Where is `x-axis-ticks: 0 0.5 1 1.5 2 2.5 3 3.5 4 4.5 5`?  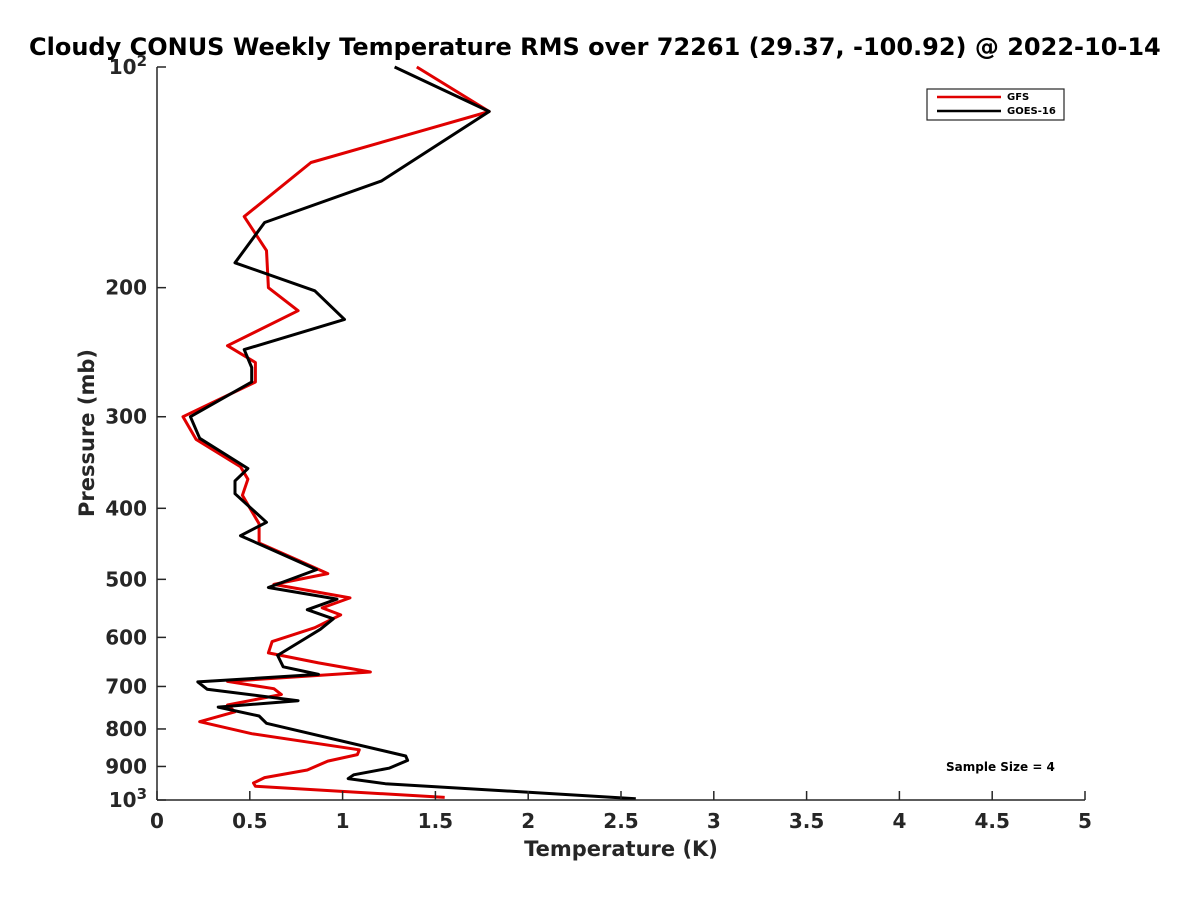 x-axis-ticks: 0 0.5 1 1.5 2 2.5 3 3.5 4 4.5 5 is located at coordinates (621, 812).